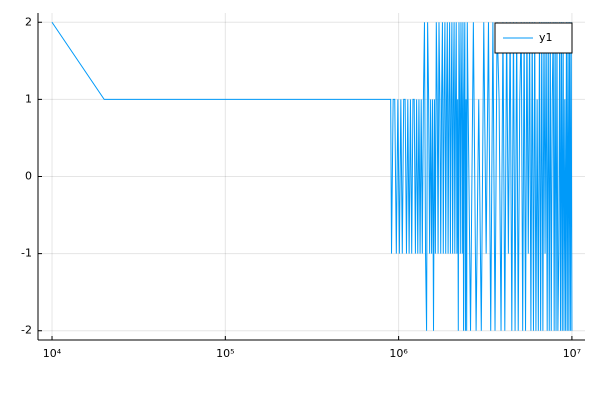 The image size is (600, 400). Describe the element at coordinates (52, 353) in the screenshot. I see `x-tick-label: 10⁴` at that location.